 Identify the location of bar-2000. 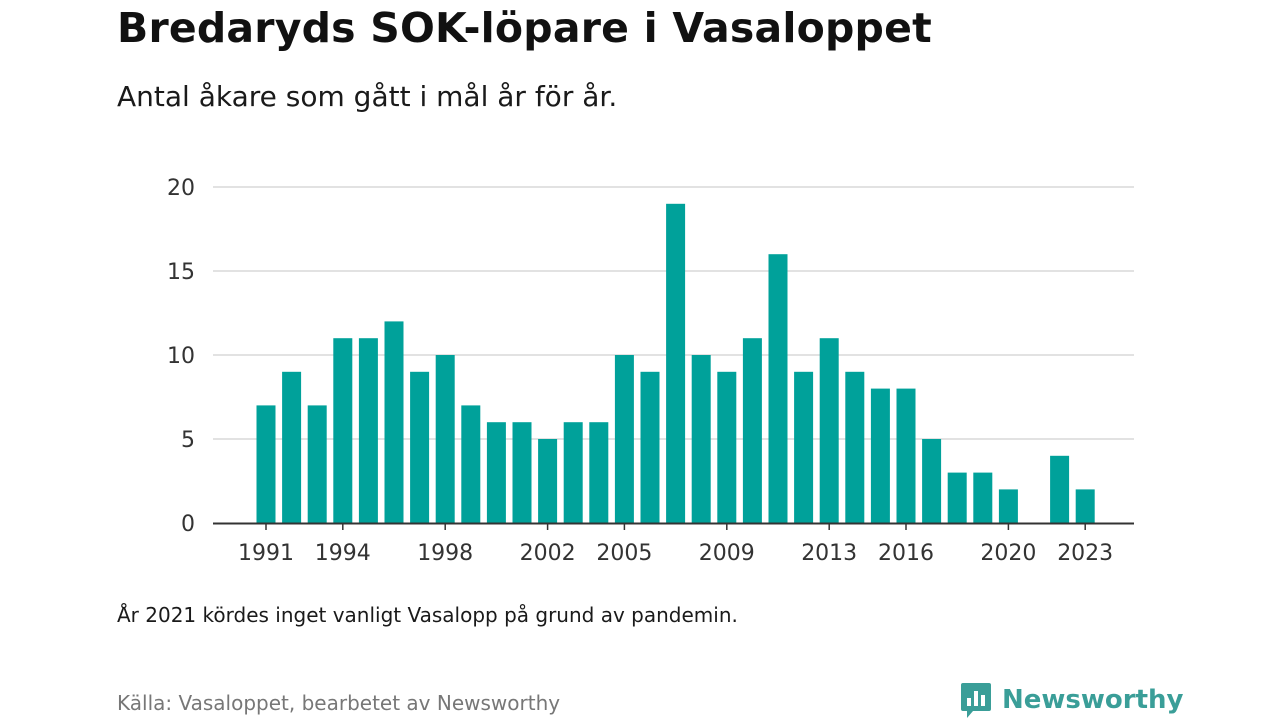
(496, 472).